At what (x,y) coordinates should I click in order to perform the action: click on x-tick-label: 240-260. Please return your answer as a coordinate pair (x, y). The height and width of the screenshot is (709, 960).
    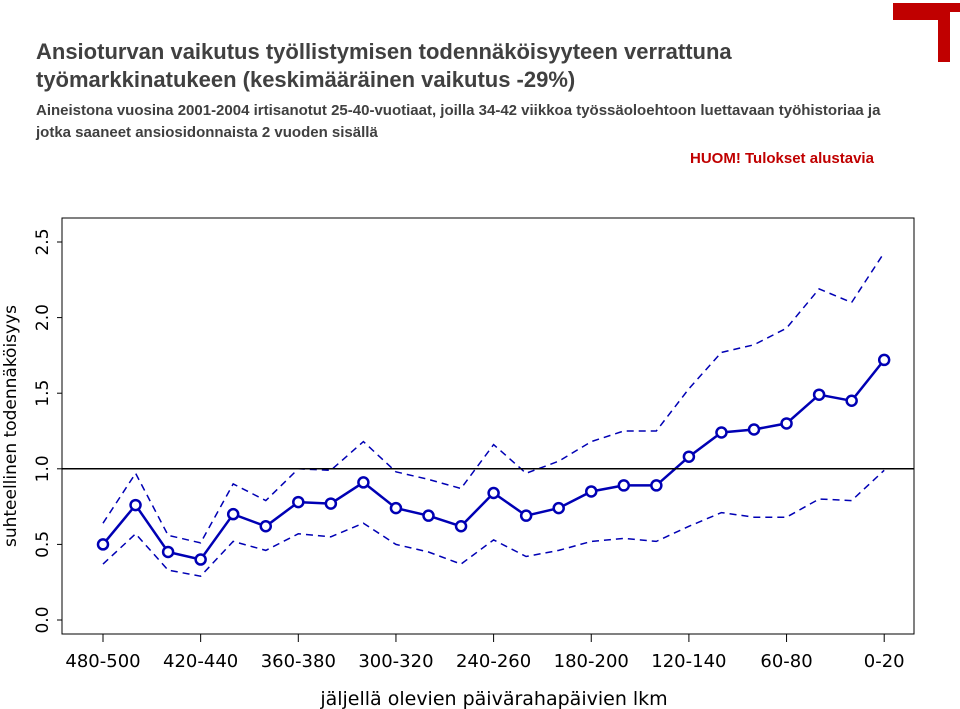
    Looking at the image, I should click on (493, 661).